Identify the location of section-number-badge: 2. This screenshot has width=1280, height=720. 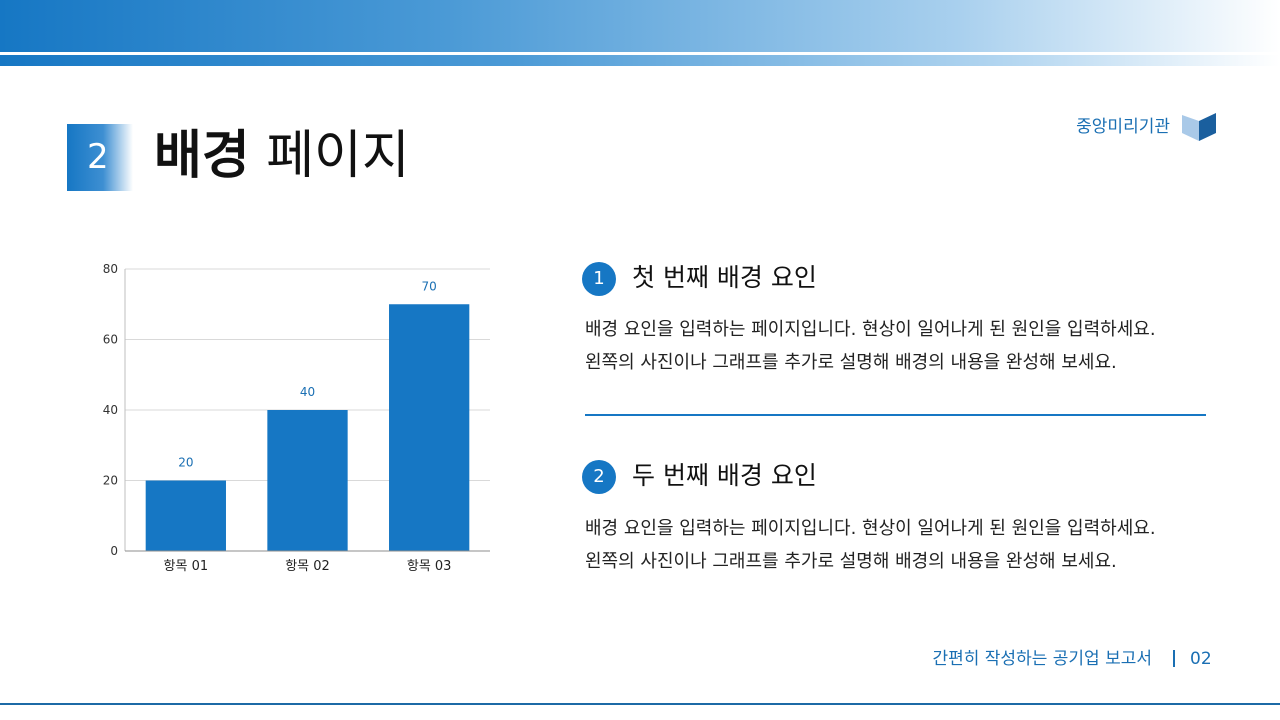
(100, 157).